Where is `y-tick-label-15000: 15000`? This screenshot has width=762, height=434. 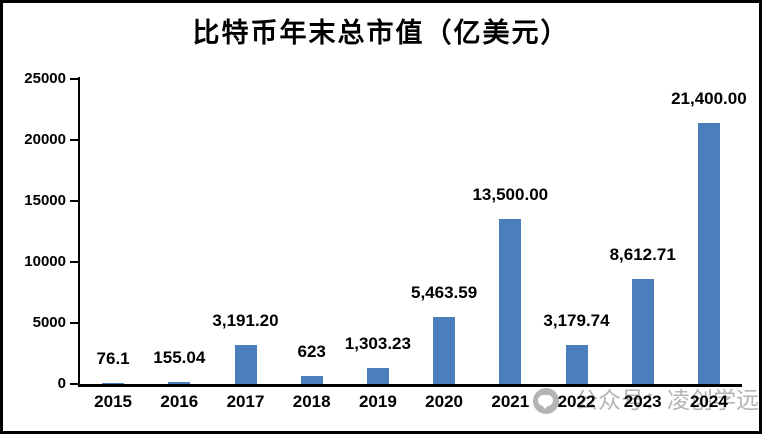
y-tick-label-15000: 15000 is located at coordinates (45, 200).